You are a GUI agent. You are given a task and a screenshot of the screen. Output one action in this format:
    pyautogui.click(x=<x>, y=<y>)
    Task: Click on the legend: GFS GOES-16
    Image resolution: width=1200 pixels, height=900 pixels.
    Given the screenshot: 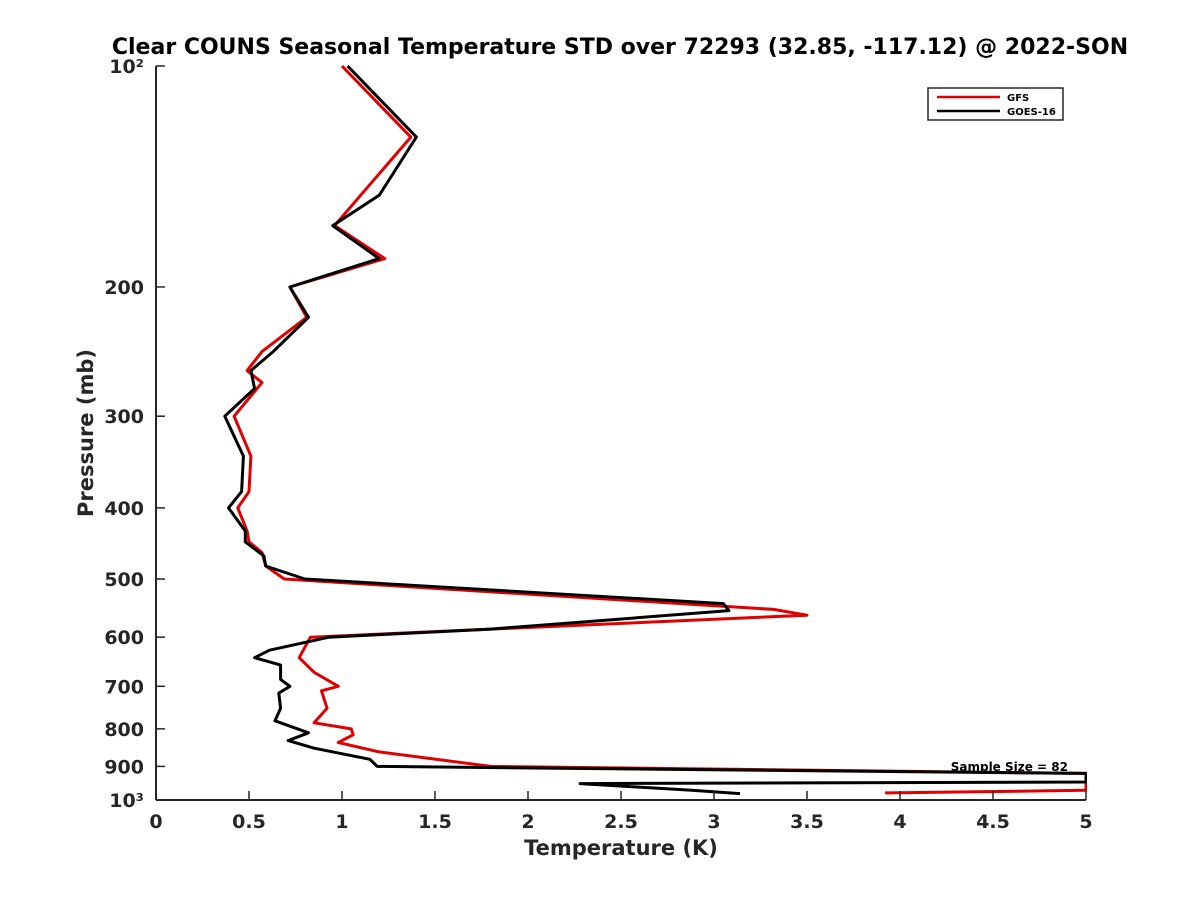 What is the action you would take?
    pyautogui.click(x=995, y=104)
    